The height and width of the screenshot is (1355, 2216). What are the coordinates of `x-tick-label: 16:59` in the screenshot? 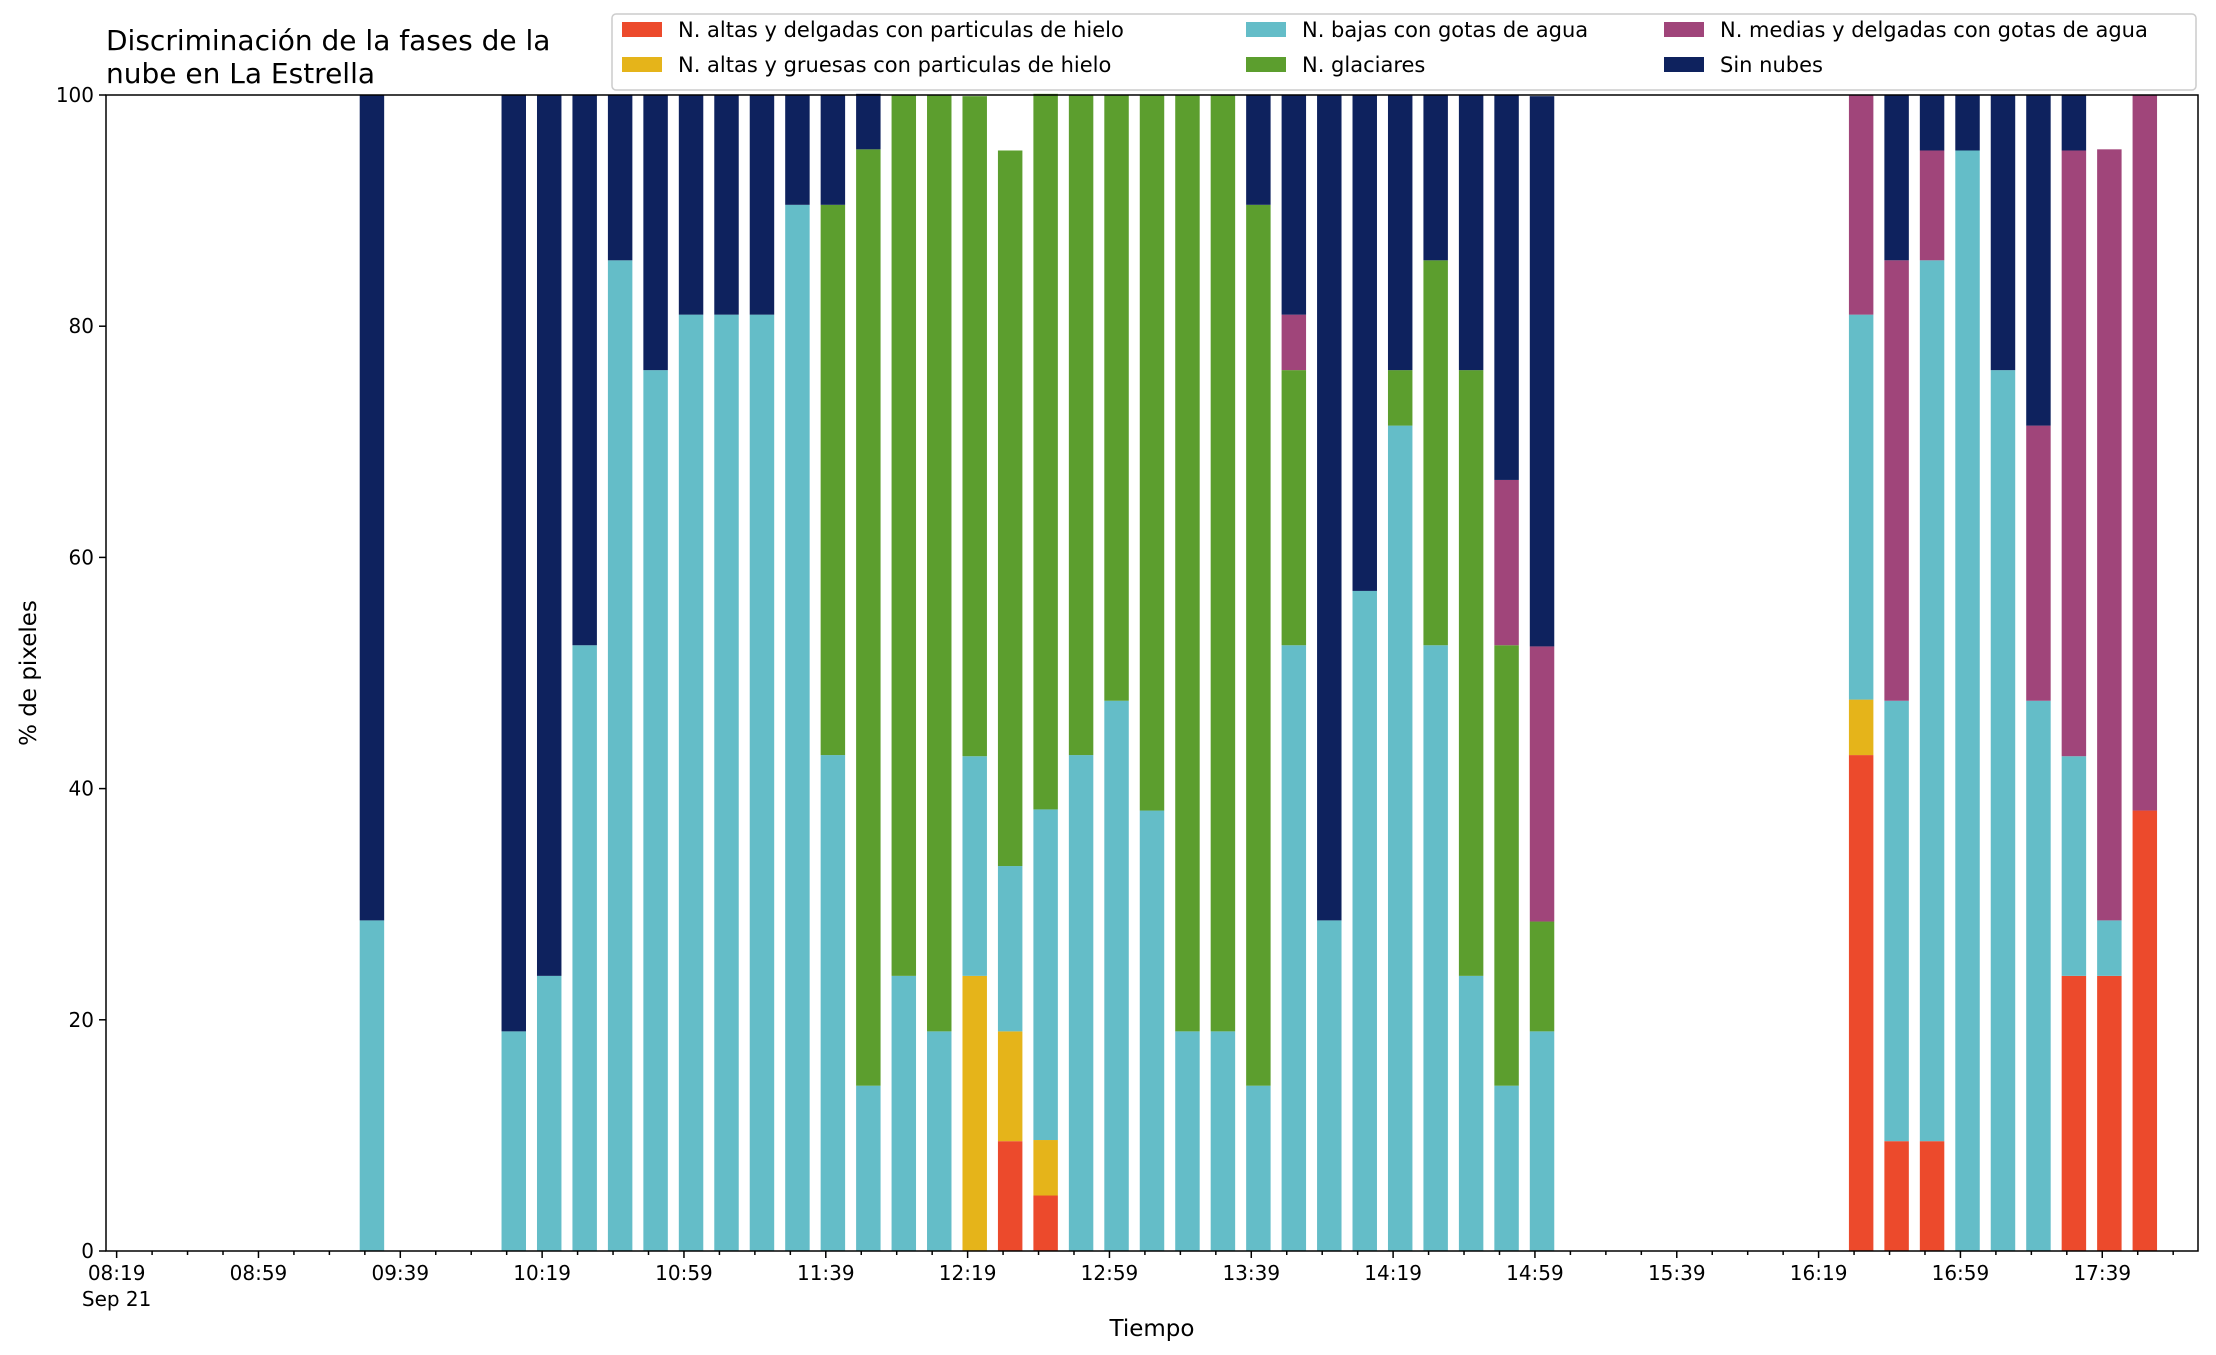 It's located at (1961, 1273).